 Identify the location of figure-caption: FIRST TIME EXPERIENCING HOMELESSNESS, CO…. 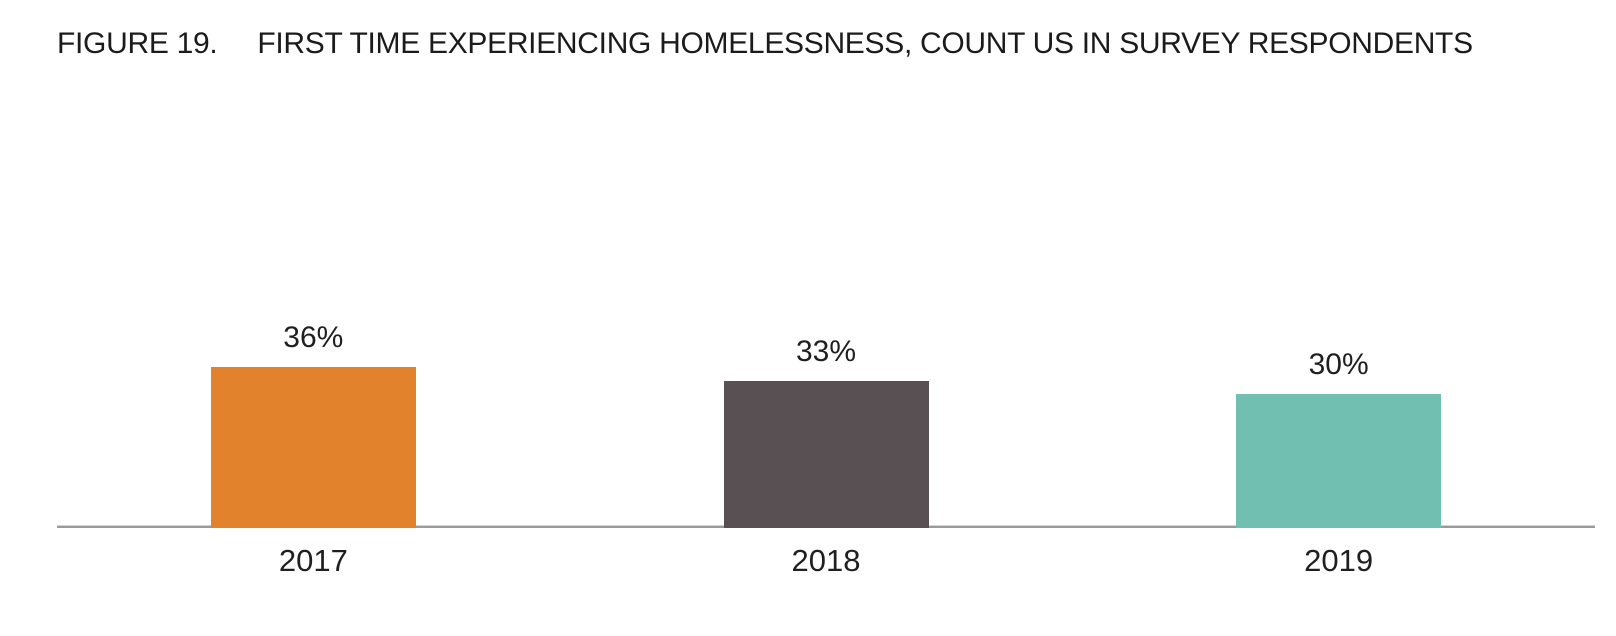
(865, 43).